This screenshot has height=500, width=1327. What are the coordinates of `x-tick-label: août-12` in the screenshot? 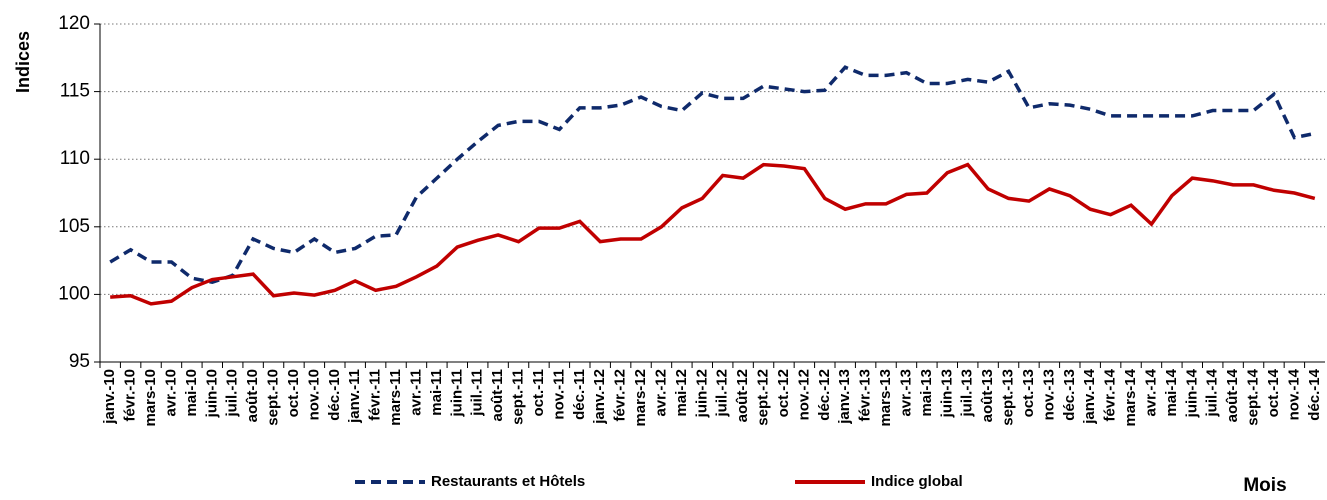 It's located at (742, 395).